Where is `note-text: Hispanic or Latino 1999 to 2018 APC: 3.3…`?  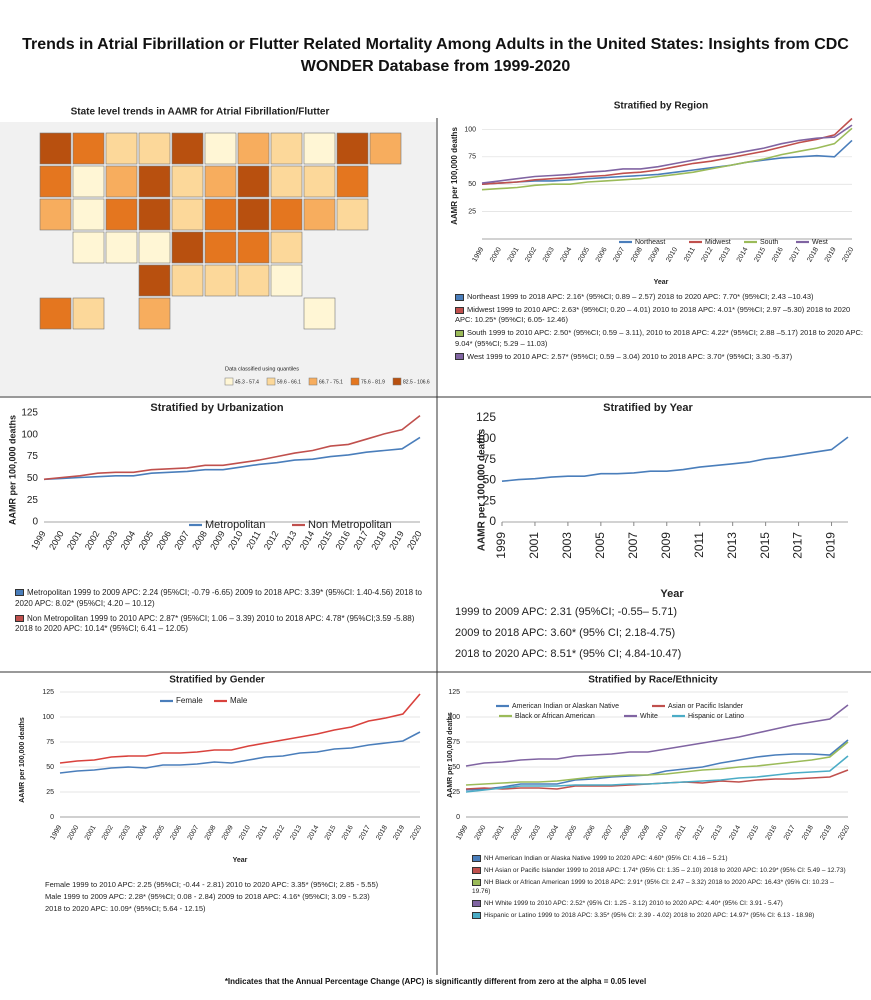
note-text: Hispanic or Latino 1999 to 2018 APC: 3.3… is located at coordinates (649, 915).